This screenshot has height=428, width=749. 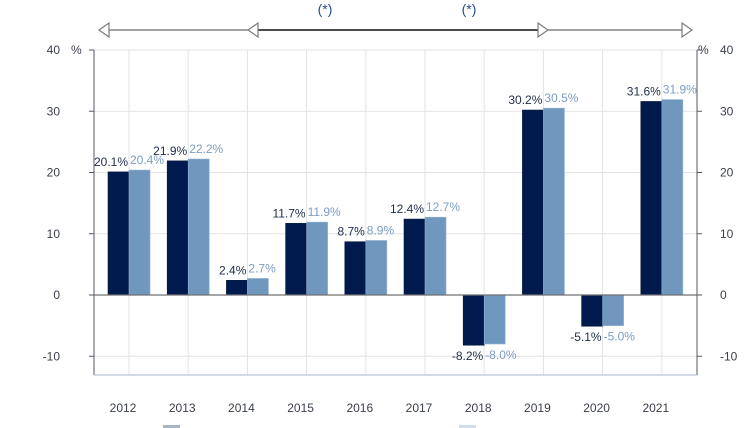 What do you see at coordinates (537, 408) in the screenshot?
I see `x-tick-label: 2019` at bounding box center [537, 408].